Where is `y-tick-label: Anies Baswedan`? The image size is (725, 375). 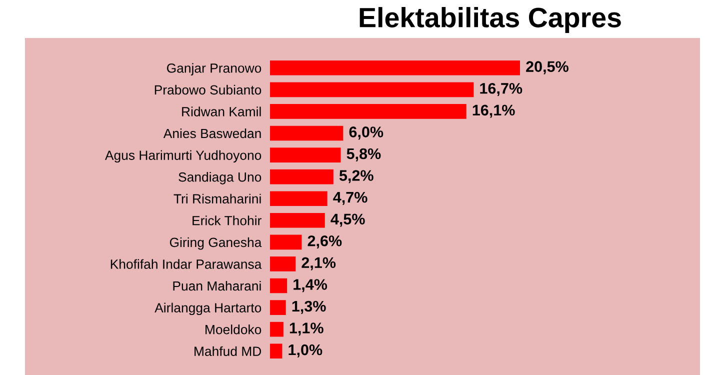
y-tick-label: Anies Baswedan is located at coordinates (212, 133).